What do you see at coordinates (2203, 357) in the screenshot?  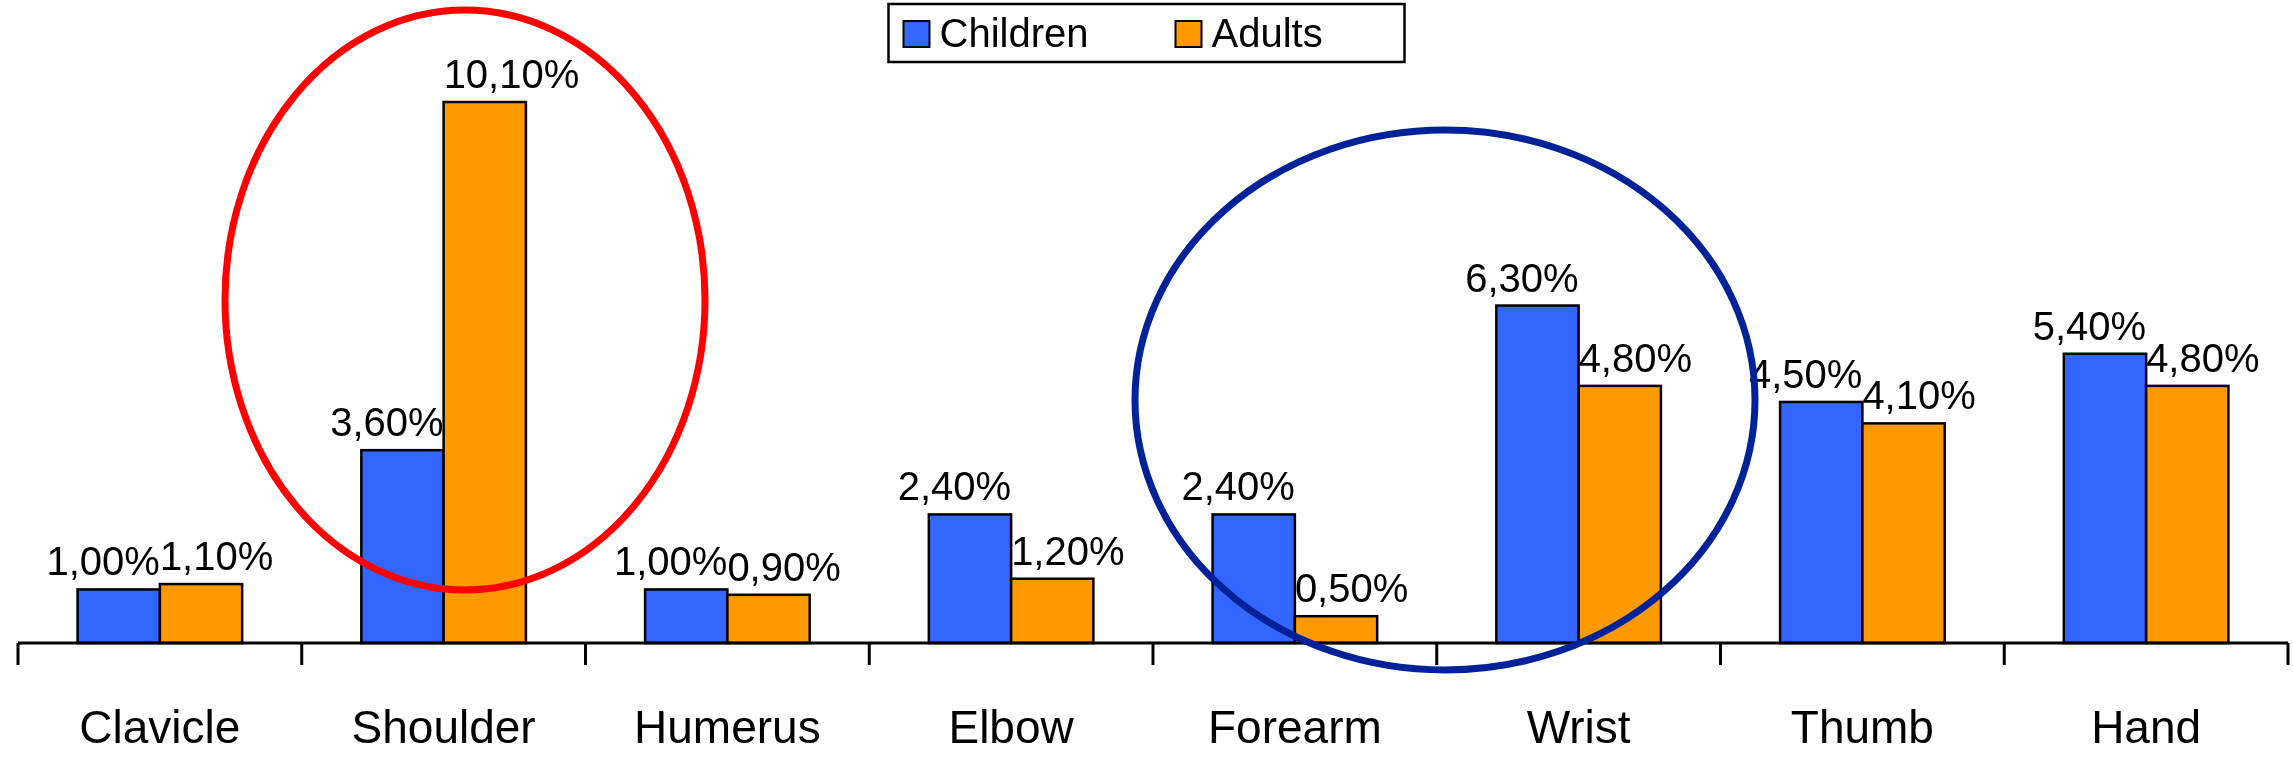 I see `data-label: 4,80%` at bounding box center [2203, 357].